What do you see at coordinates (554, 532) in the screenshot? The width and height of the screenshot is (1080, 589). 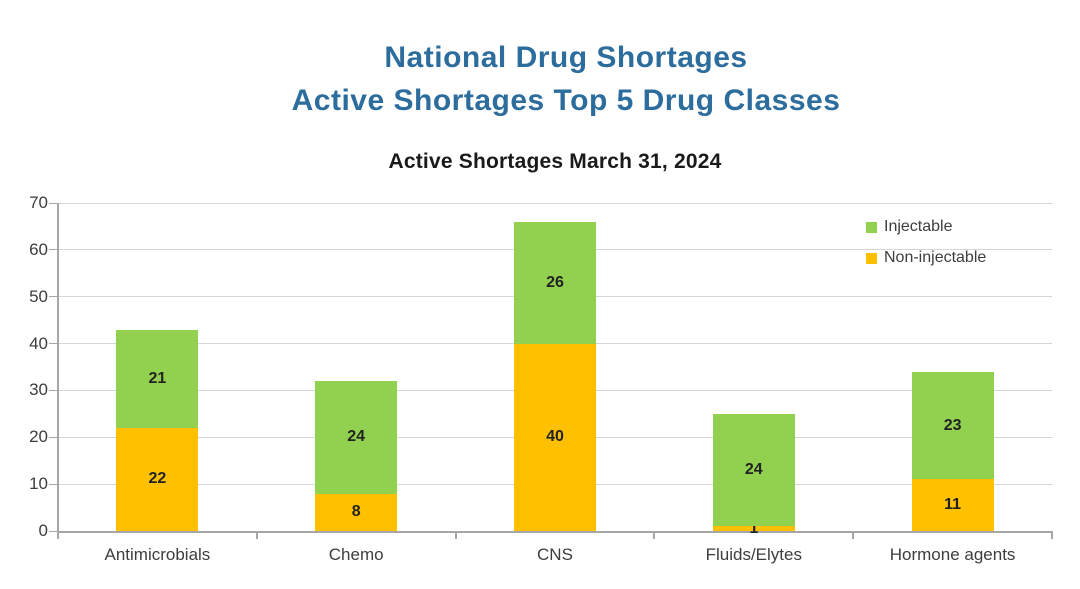 I see `x-axis-line` at bounding box center [554, 532].